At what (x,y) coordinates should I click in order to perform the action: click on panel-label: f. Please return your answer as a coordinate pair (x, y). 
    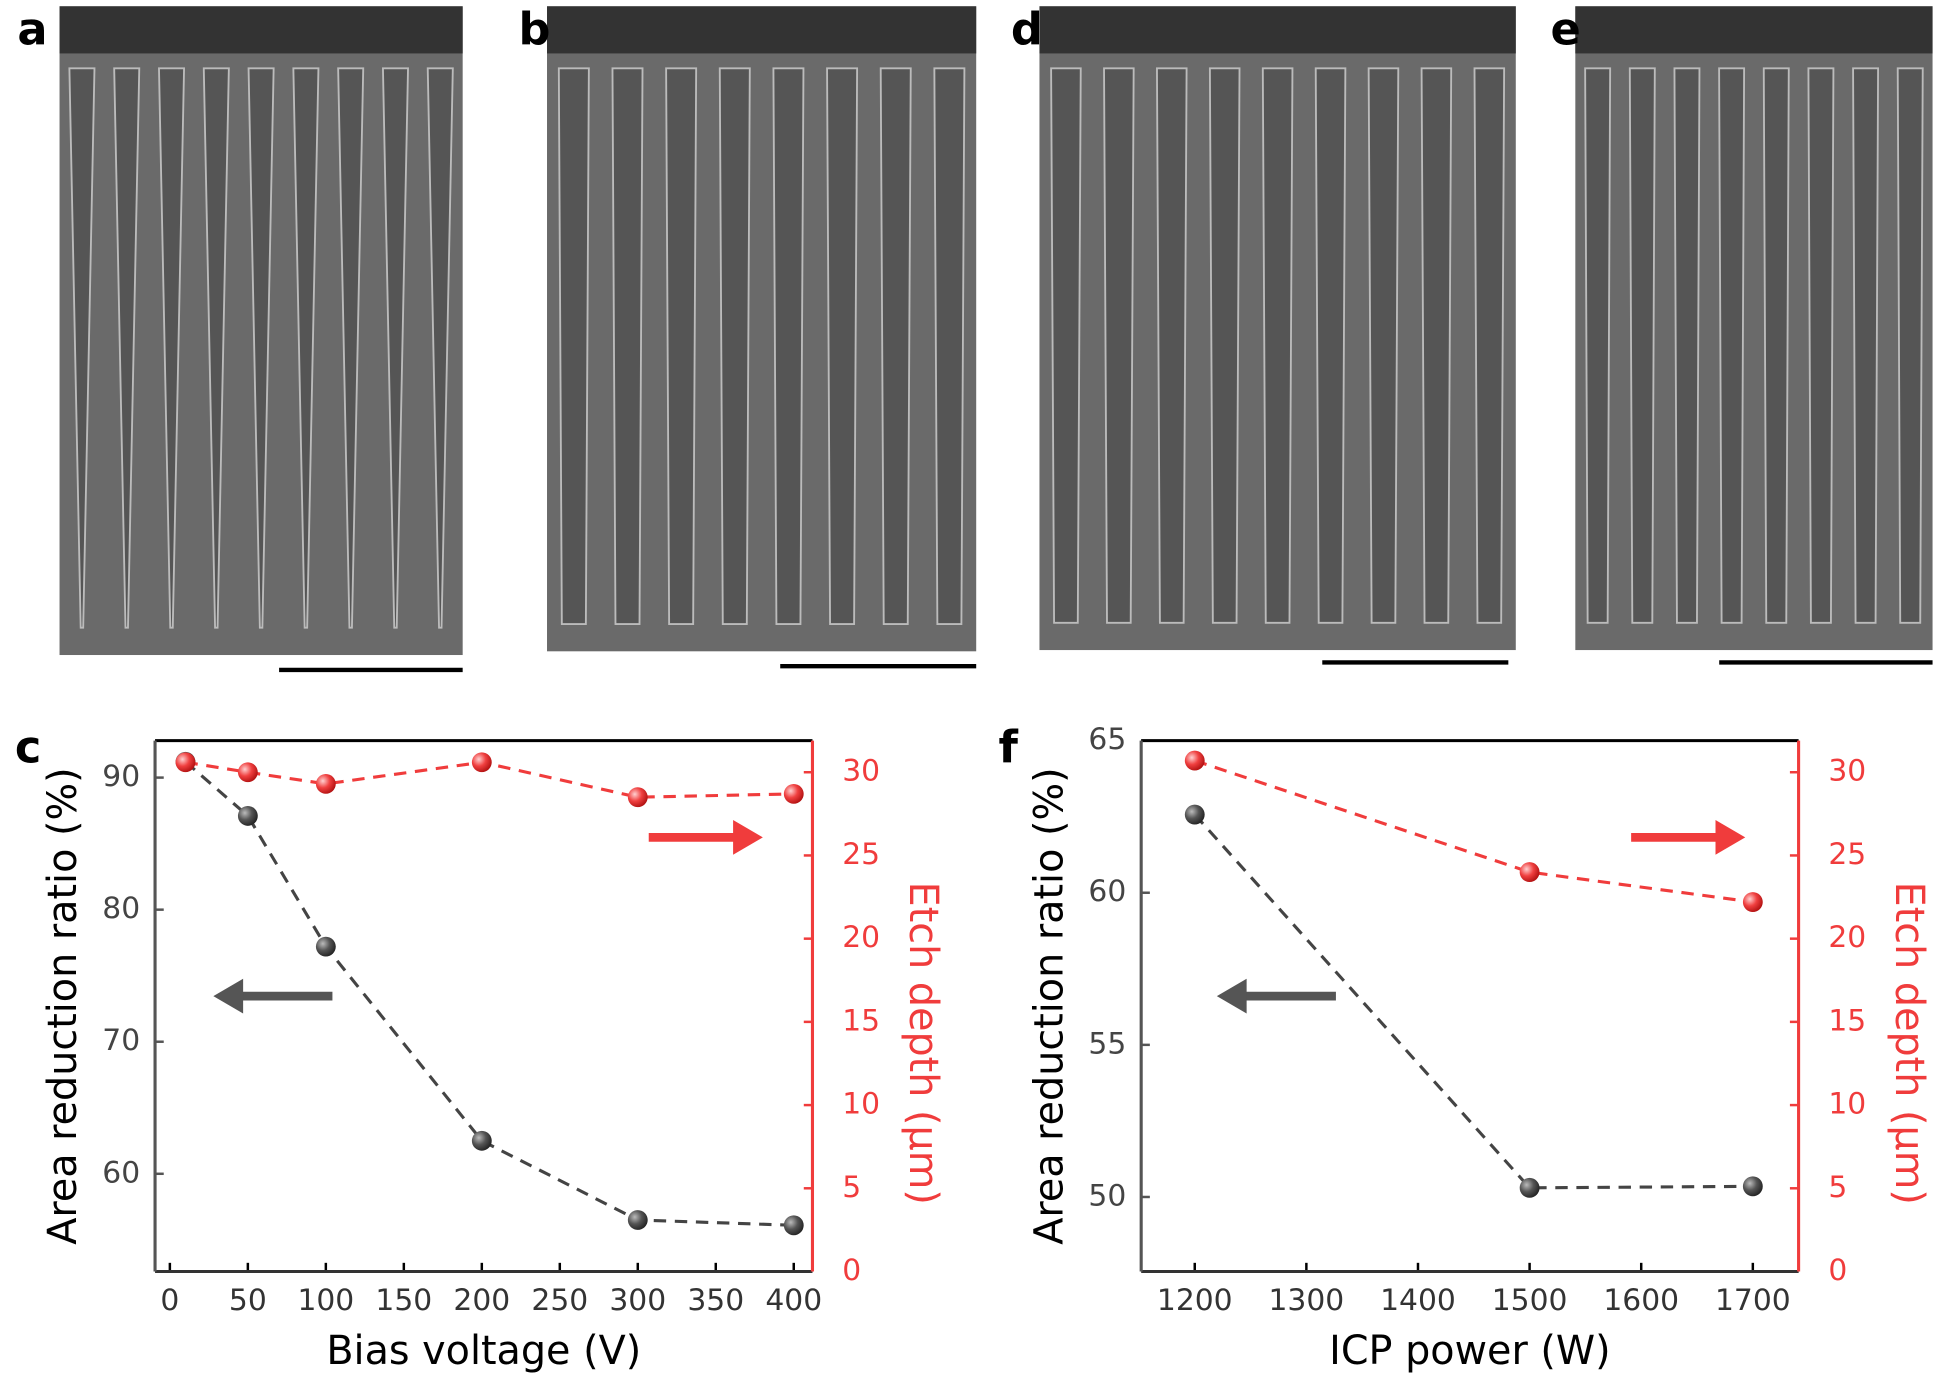
    Looking at the image, I should click on (1009, 748).